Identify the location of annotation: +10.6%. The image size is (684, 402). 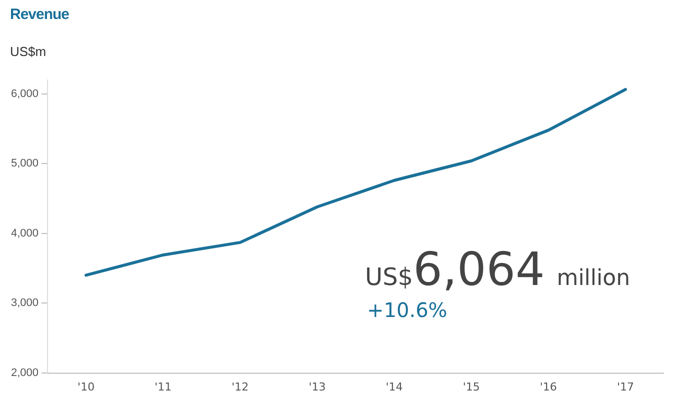
(407, 310).